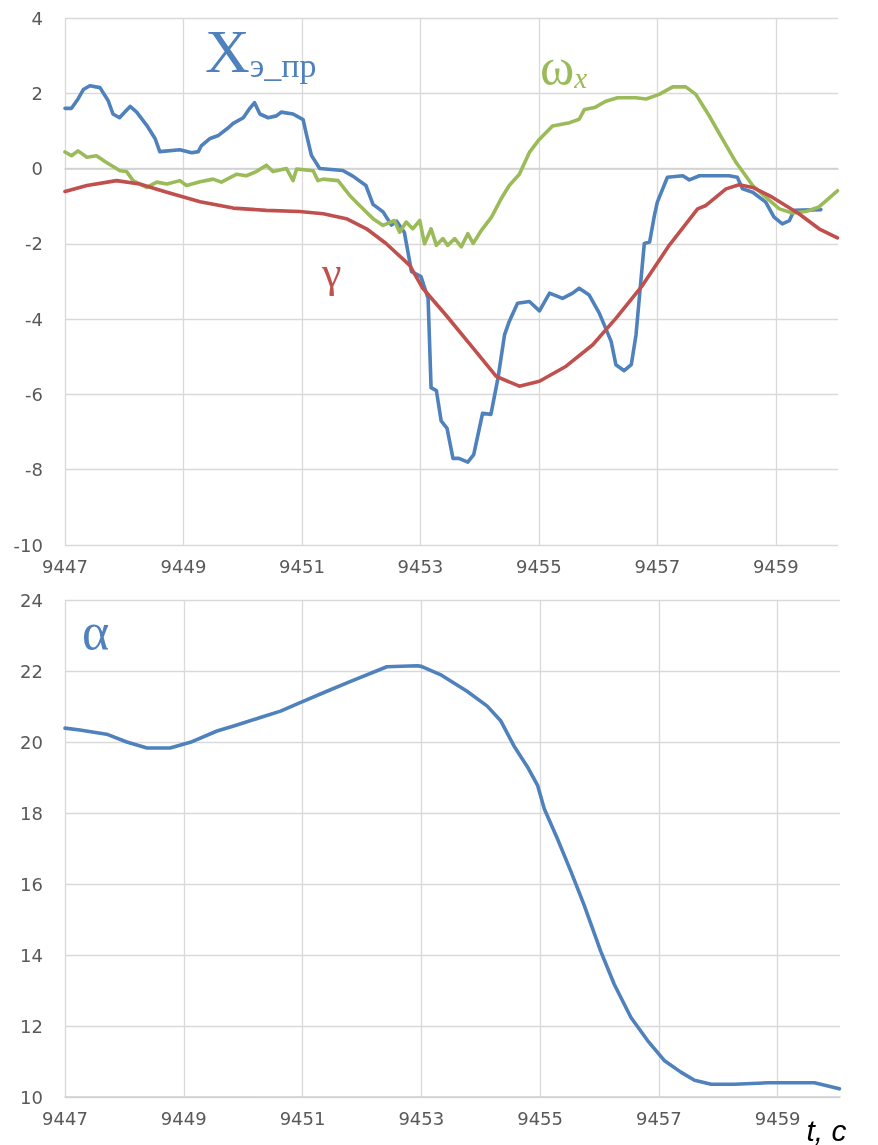 Image resolution: width=878 pixels, height=1145 pixels. What do you see at coordinates (34, 394) in the screenshot?
I see `y-tick-label: -6` at bounding box center [34, 394].